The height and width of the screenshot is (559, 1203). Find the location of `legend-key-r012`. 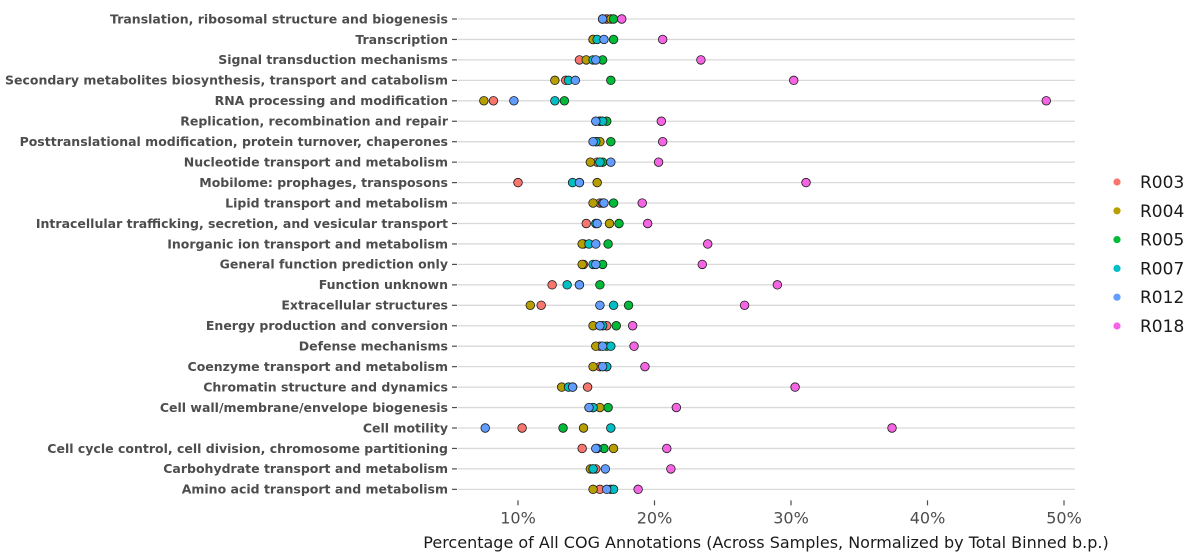

legend-key-r012 is located at coordinates (1117, 297).